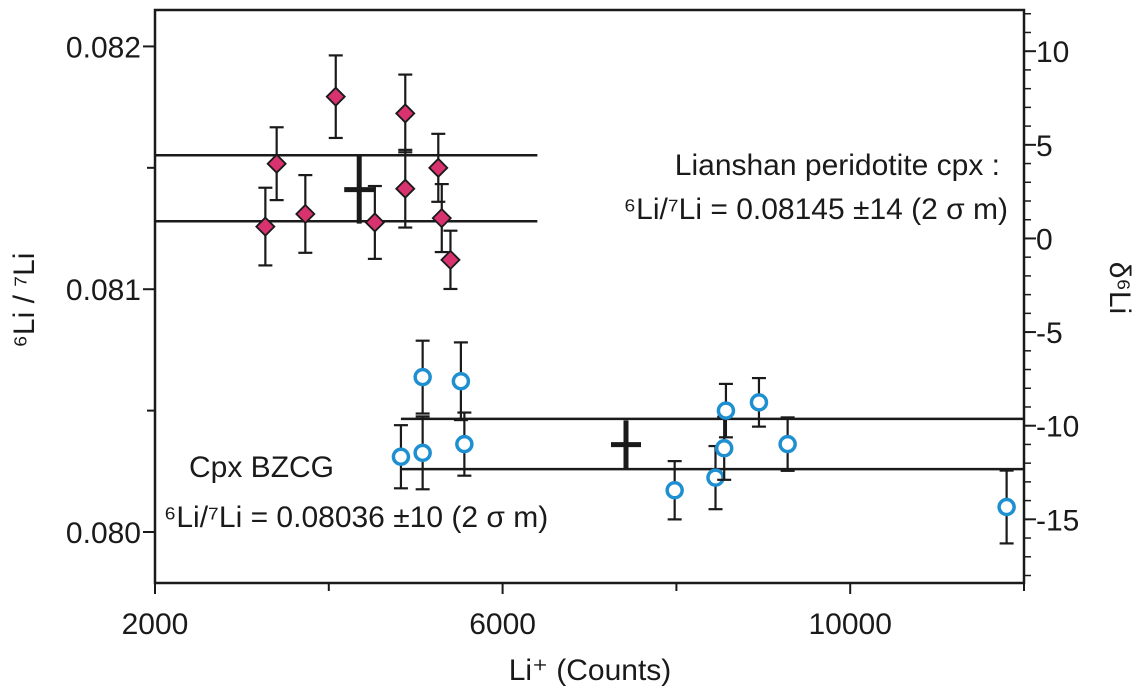  What do you see at coordinates (1057, 427) in the screenshot?
I see `y2-tick-label: -10` at bounding box center [1057, 427].